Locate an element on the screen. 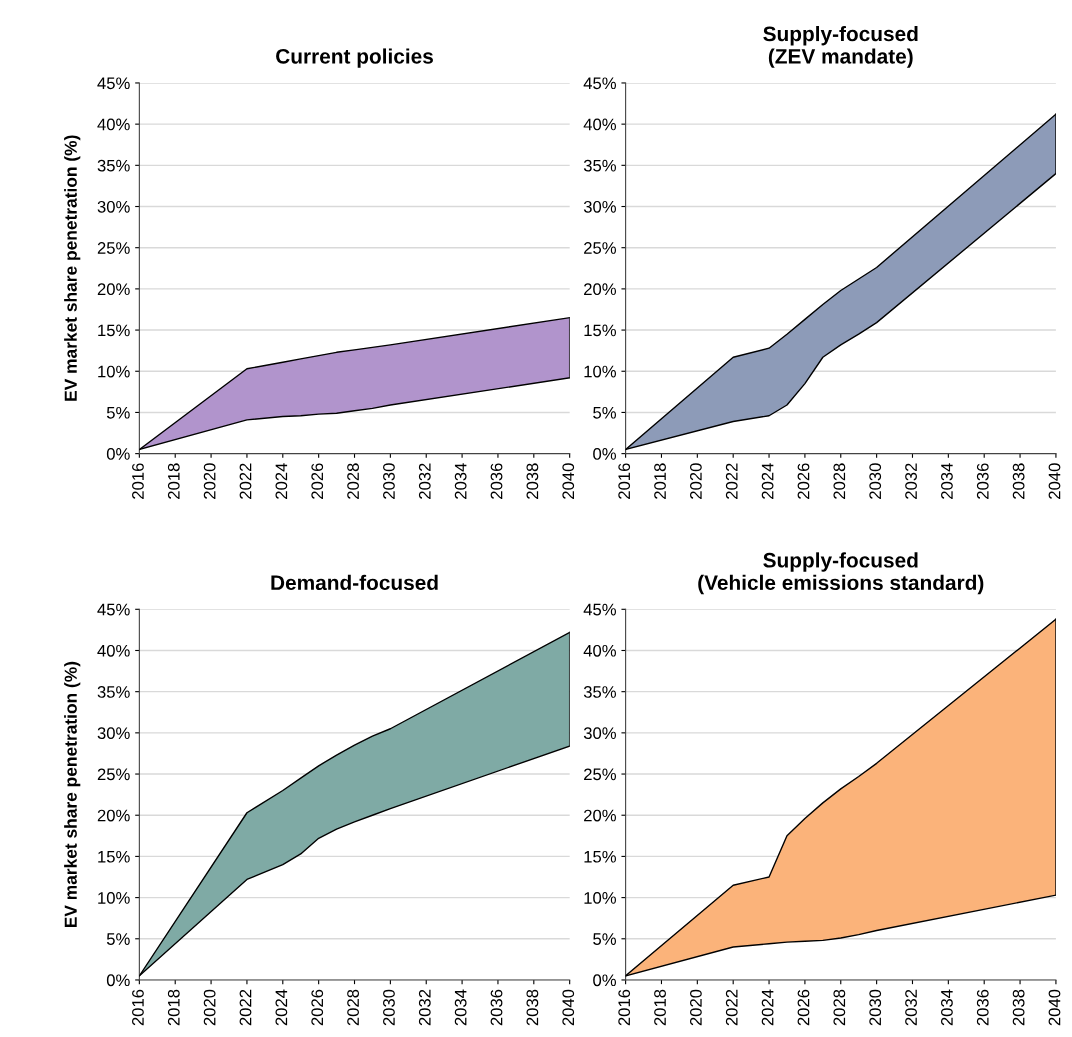  chart-title: Supply-focused (Vehicle emissions standard) is located at coordinates (841, 573).